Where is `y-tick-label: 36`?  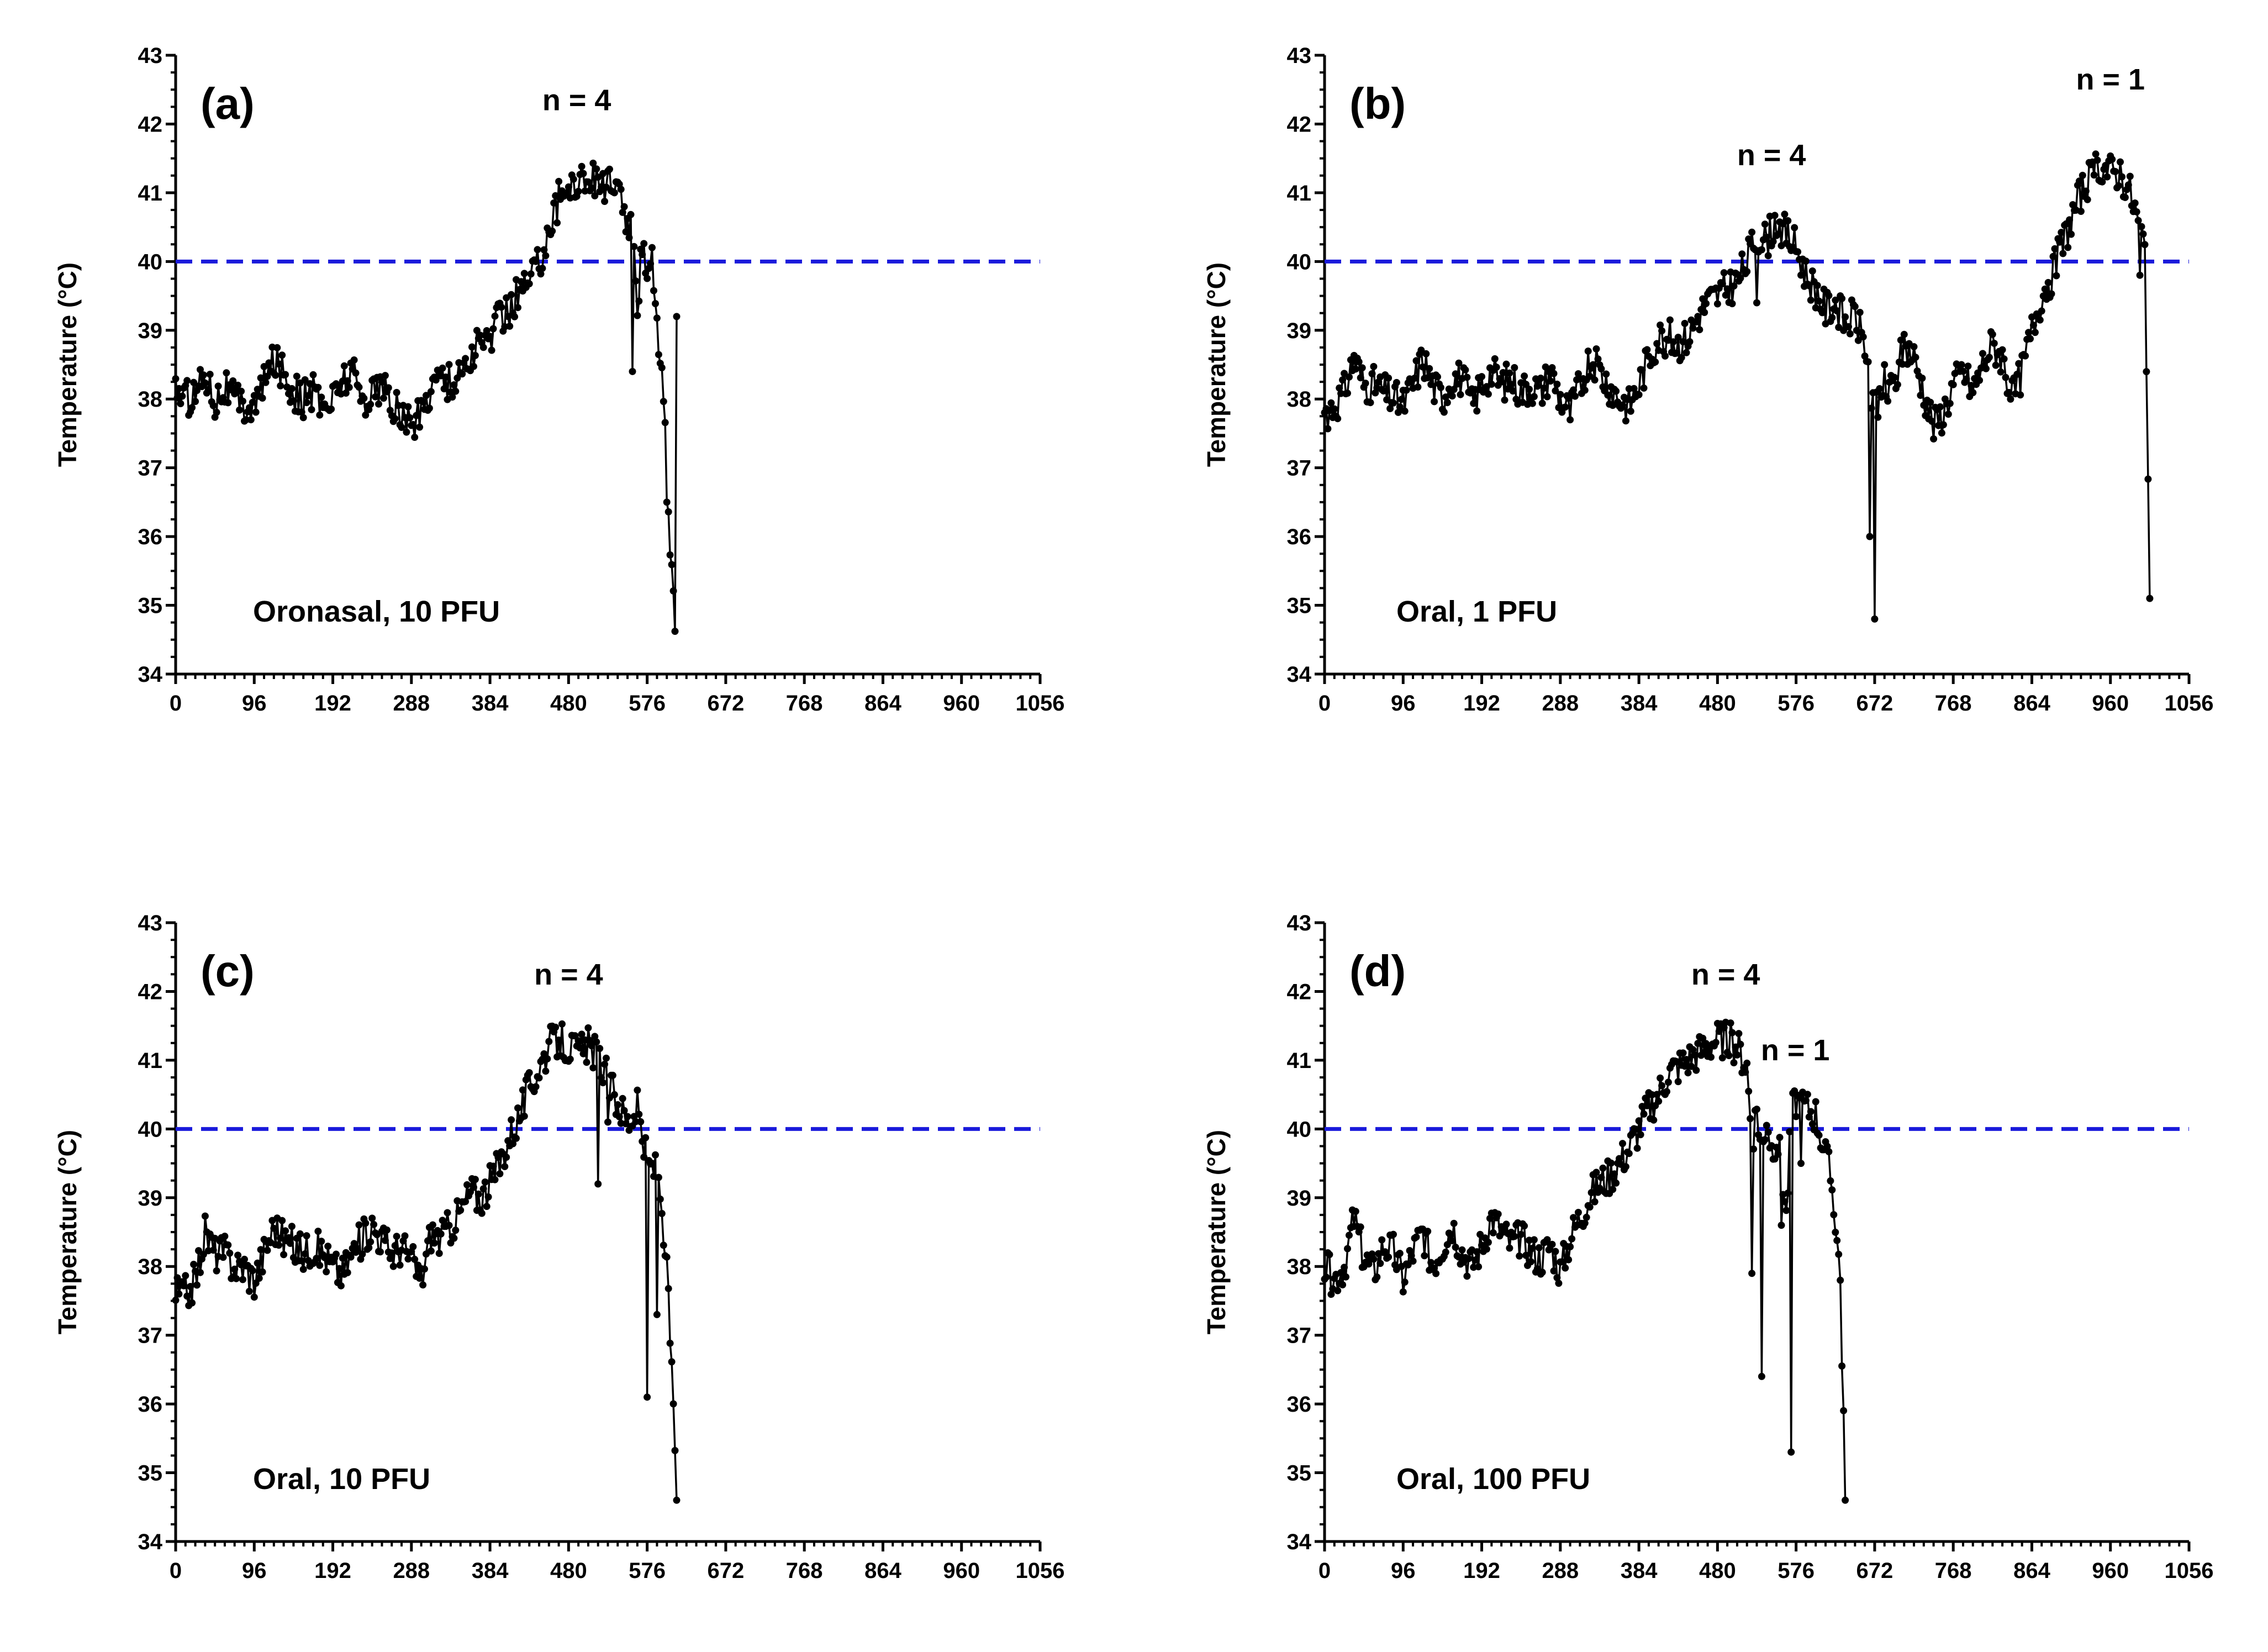 y-tick-label: 36 is located at coordinates (150, 537).